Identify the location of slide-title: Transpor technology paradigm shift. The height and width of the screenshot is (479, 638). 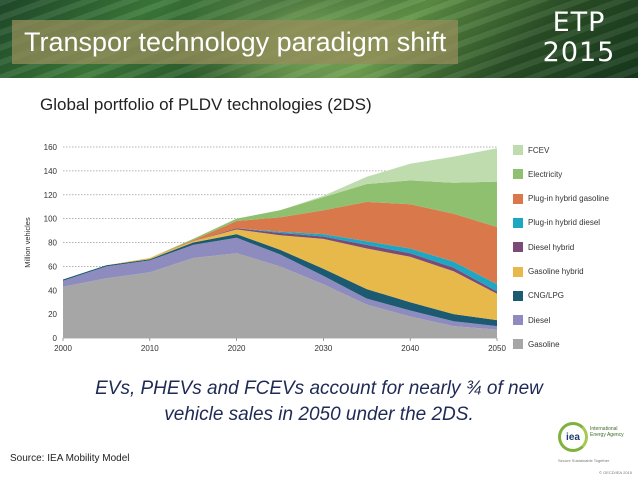
(235, 41).